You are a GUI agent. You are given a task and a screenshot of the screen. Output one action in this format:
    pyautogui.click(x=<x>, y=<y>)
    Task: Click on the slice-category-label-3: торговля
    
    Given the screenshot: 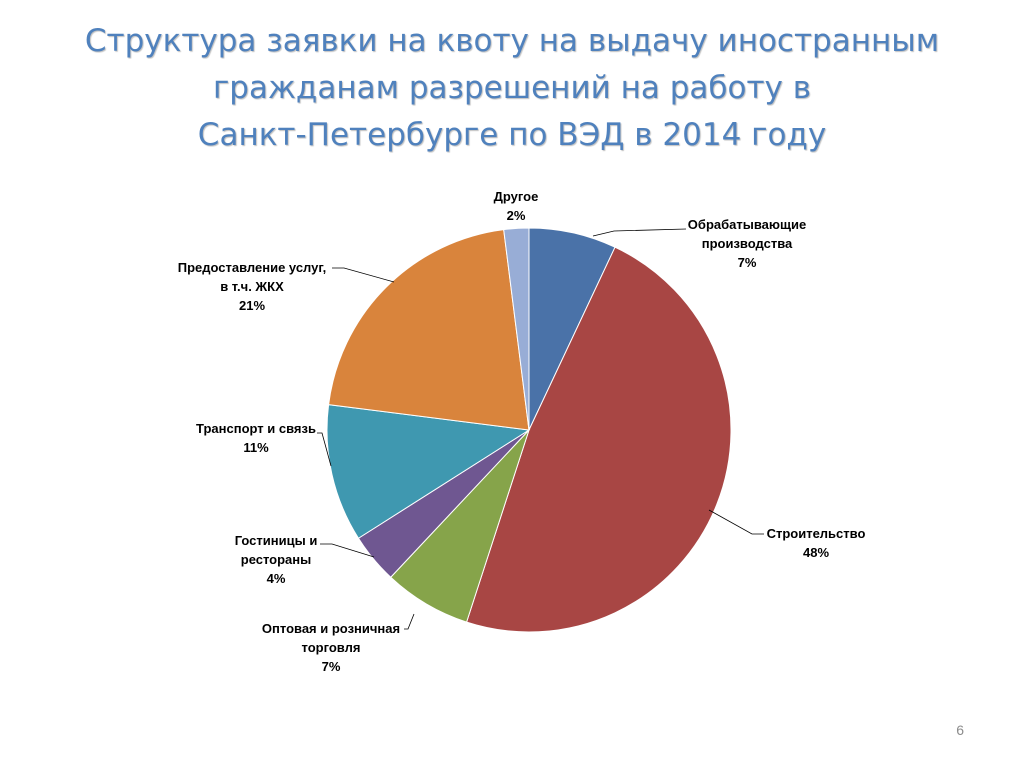 What is the action you would take?
    pyautogui.click(x=331, y=647)
    